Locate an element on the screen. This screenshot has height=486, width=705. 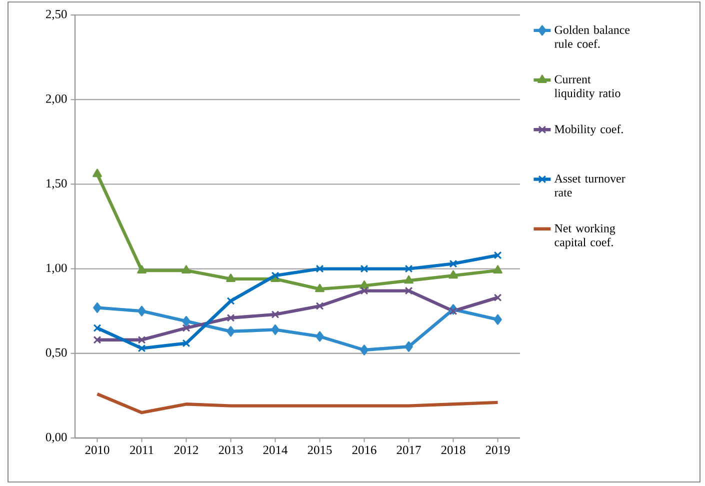
x-tick-label: 2011 is located at coordinates (142, 450).